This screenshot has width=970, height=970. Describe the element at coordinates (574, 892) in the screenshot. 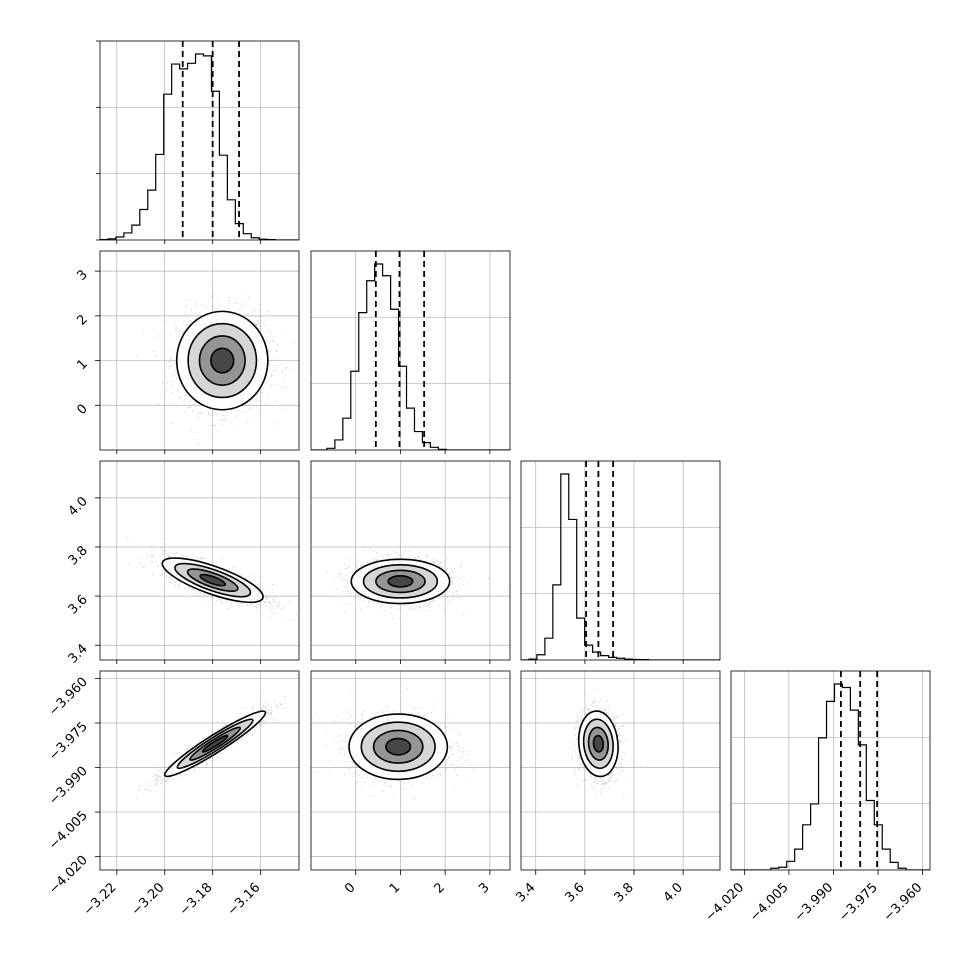

I see `x-tick-label: 3.6` at that location.